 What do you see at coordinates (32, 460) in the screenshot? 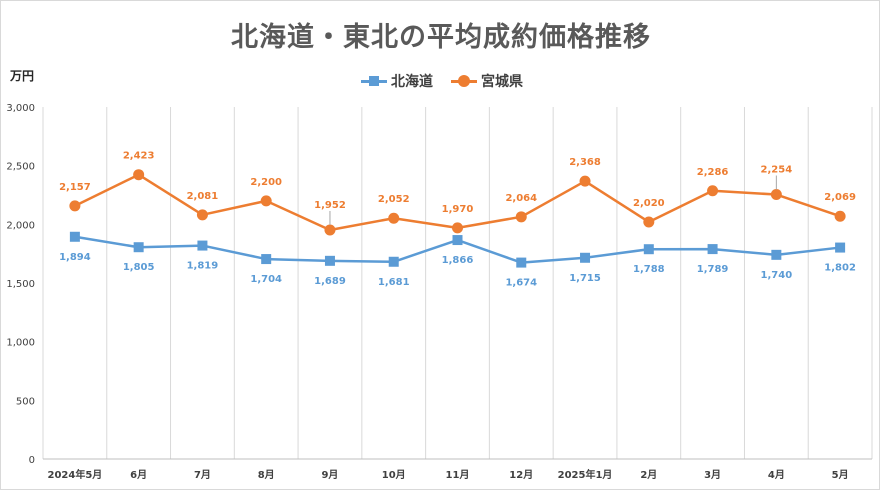
I see `y-tick-label: 0` at bounding box center [32, 460].